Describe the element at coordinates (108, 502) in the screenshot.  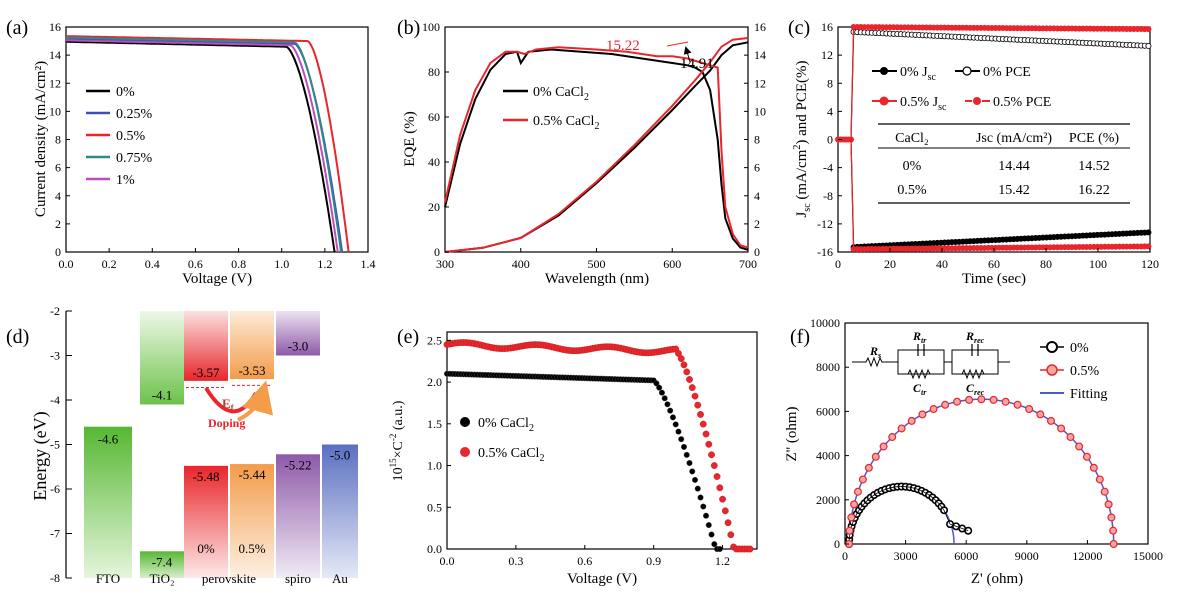
I see `fto-bar` at that location.